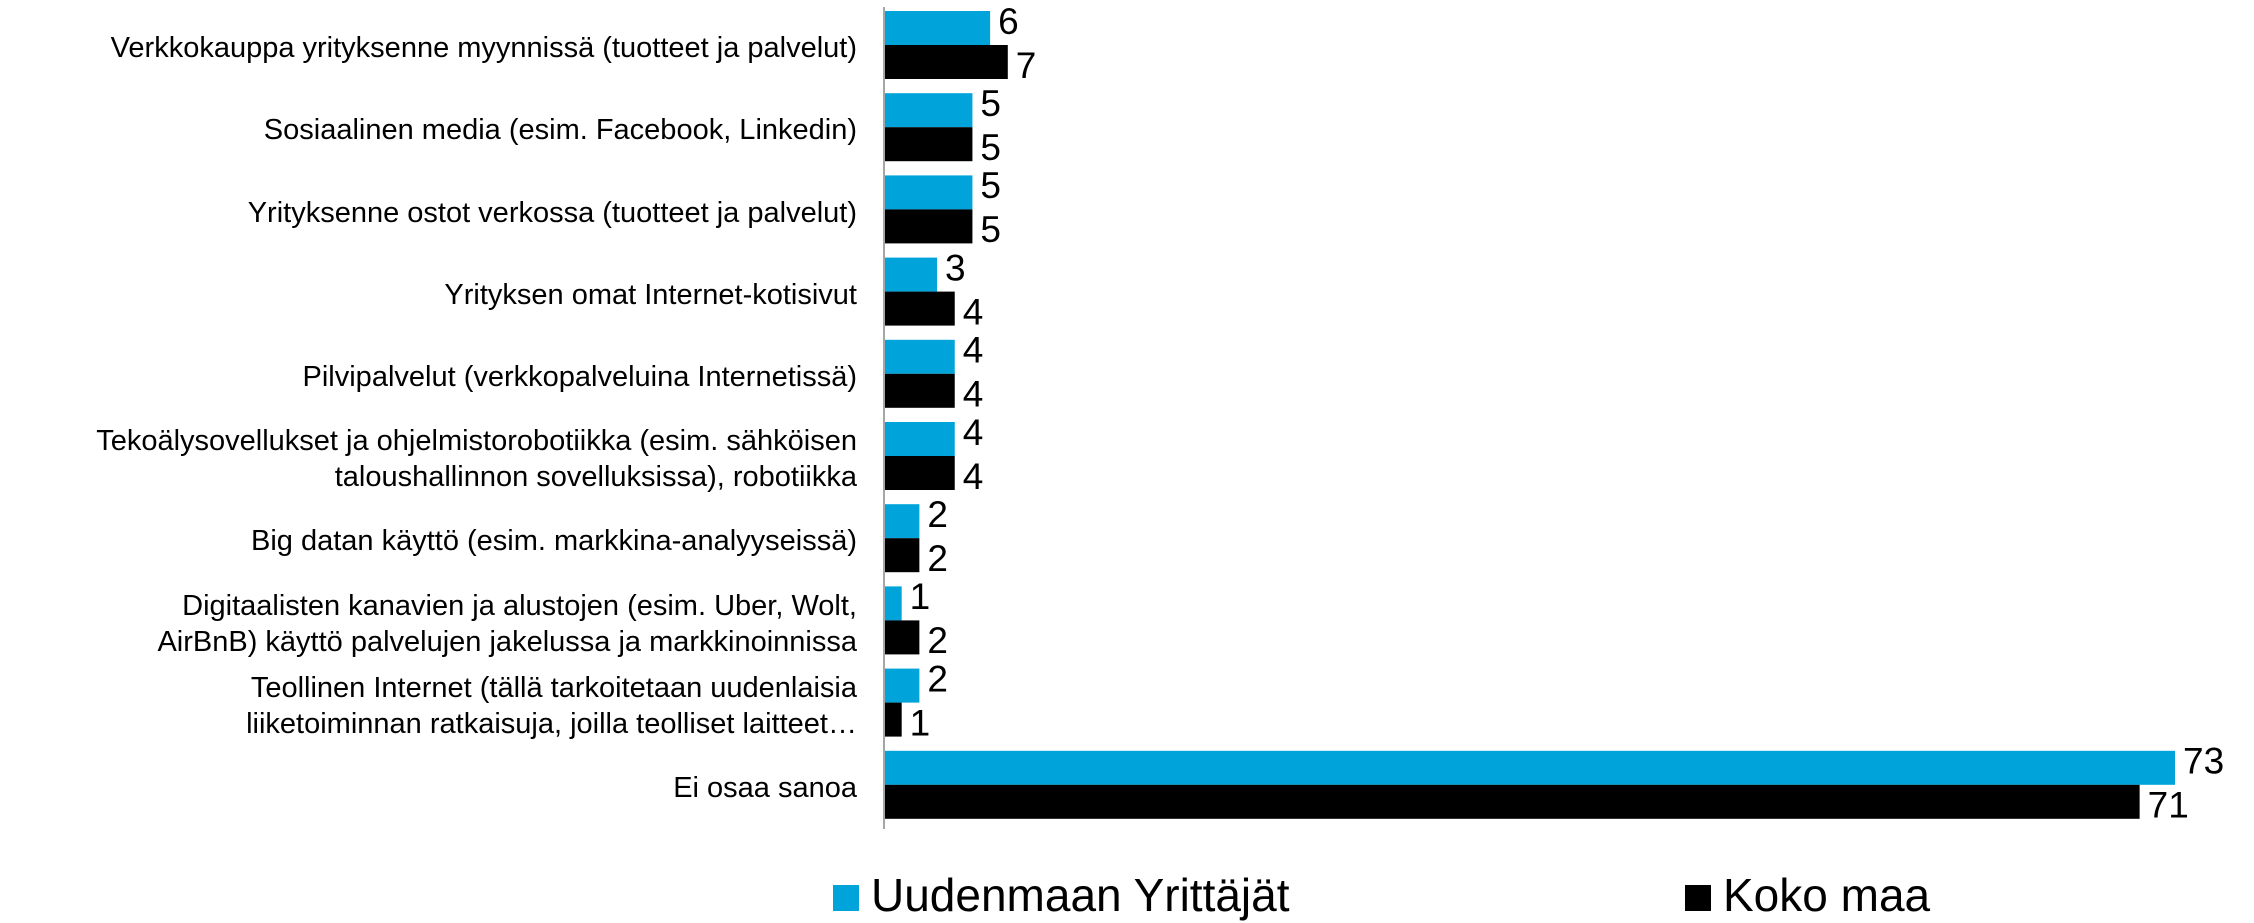  Describe the element at coordinates (1827, 895) in the screenshot. I see `legend-label: Koko maa` at that location.